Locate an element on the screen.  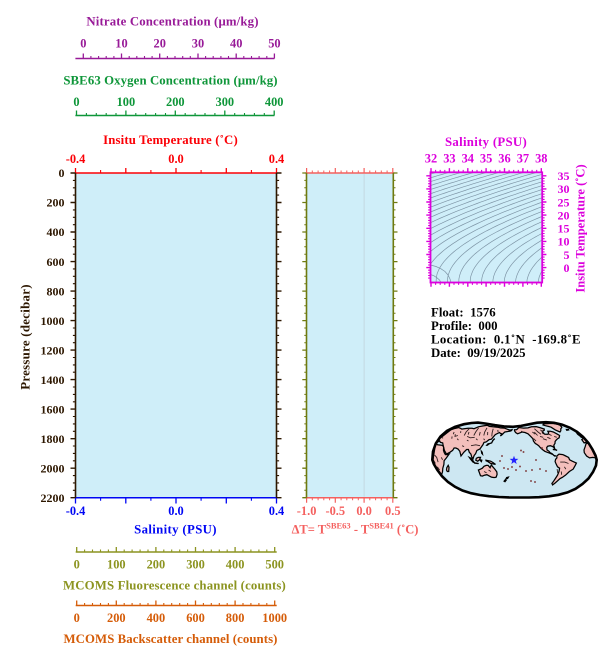
svg-text: 34 is located at coordinates (468, 159).